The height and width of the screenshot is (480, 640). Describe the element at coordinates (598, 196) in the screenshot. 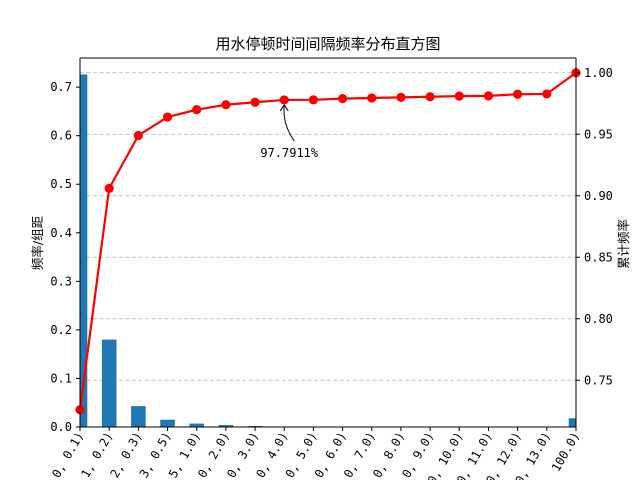

I see `y-right-tick-label: 0.90` at that location.